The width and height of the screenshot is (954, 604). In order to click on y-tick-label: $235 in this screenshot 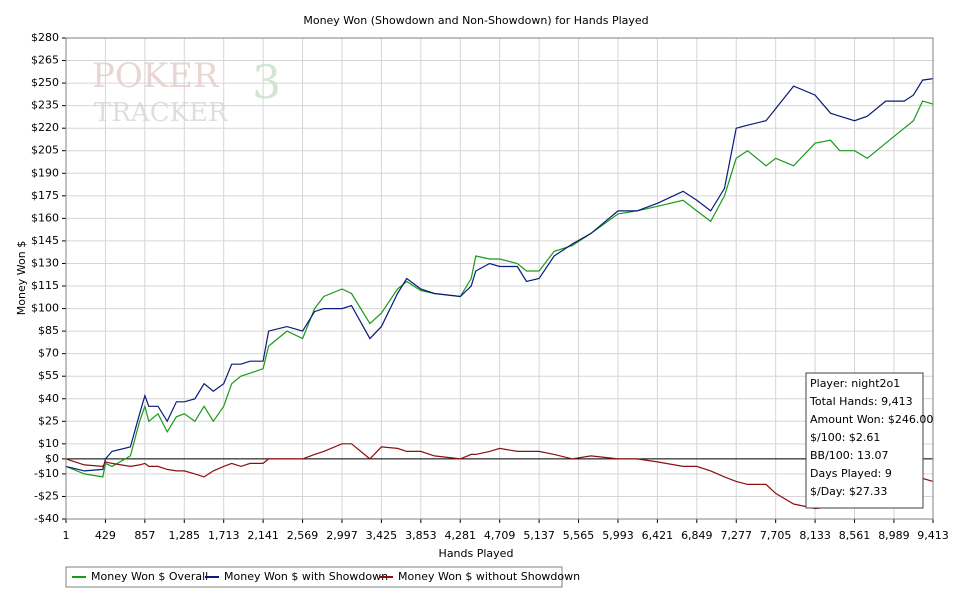, I will do `click(45, 105)`.